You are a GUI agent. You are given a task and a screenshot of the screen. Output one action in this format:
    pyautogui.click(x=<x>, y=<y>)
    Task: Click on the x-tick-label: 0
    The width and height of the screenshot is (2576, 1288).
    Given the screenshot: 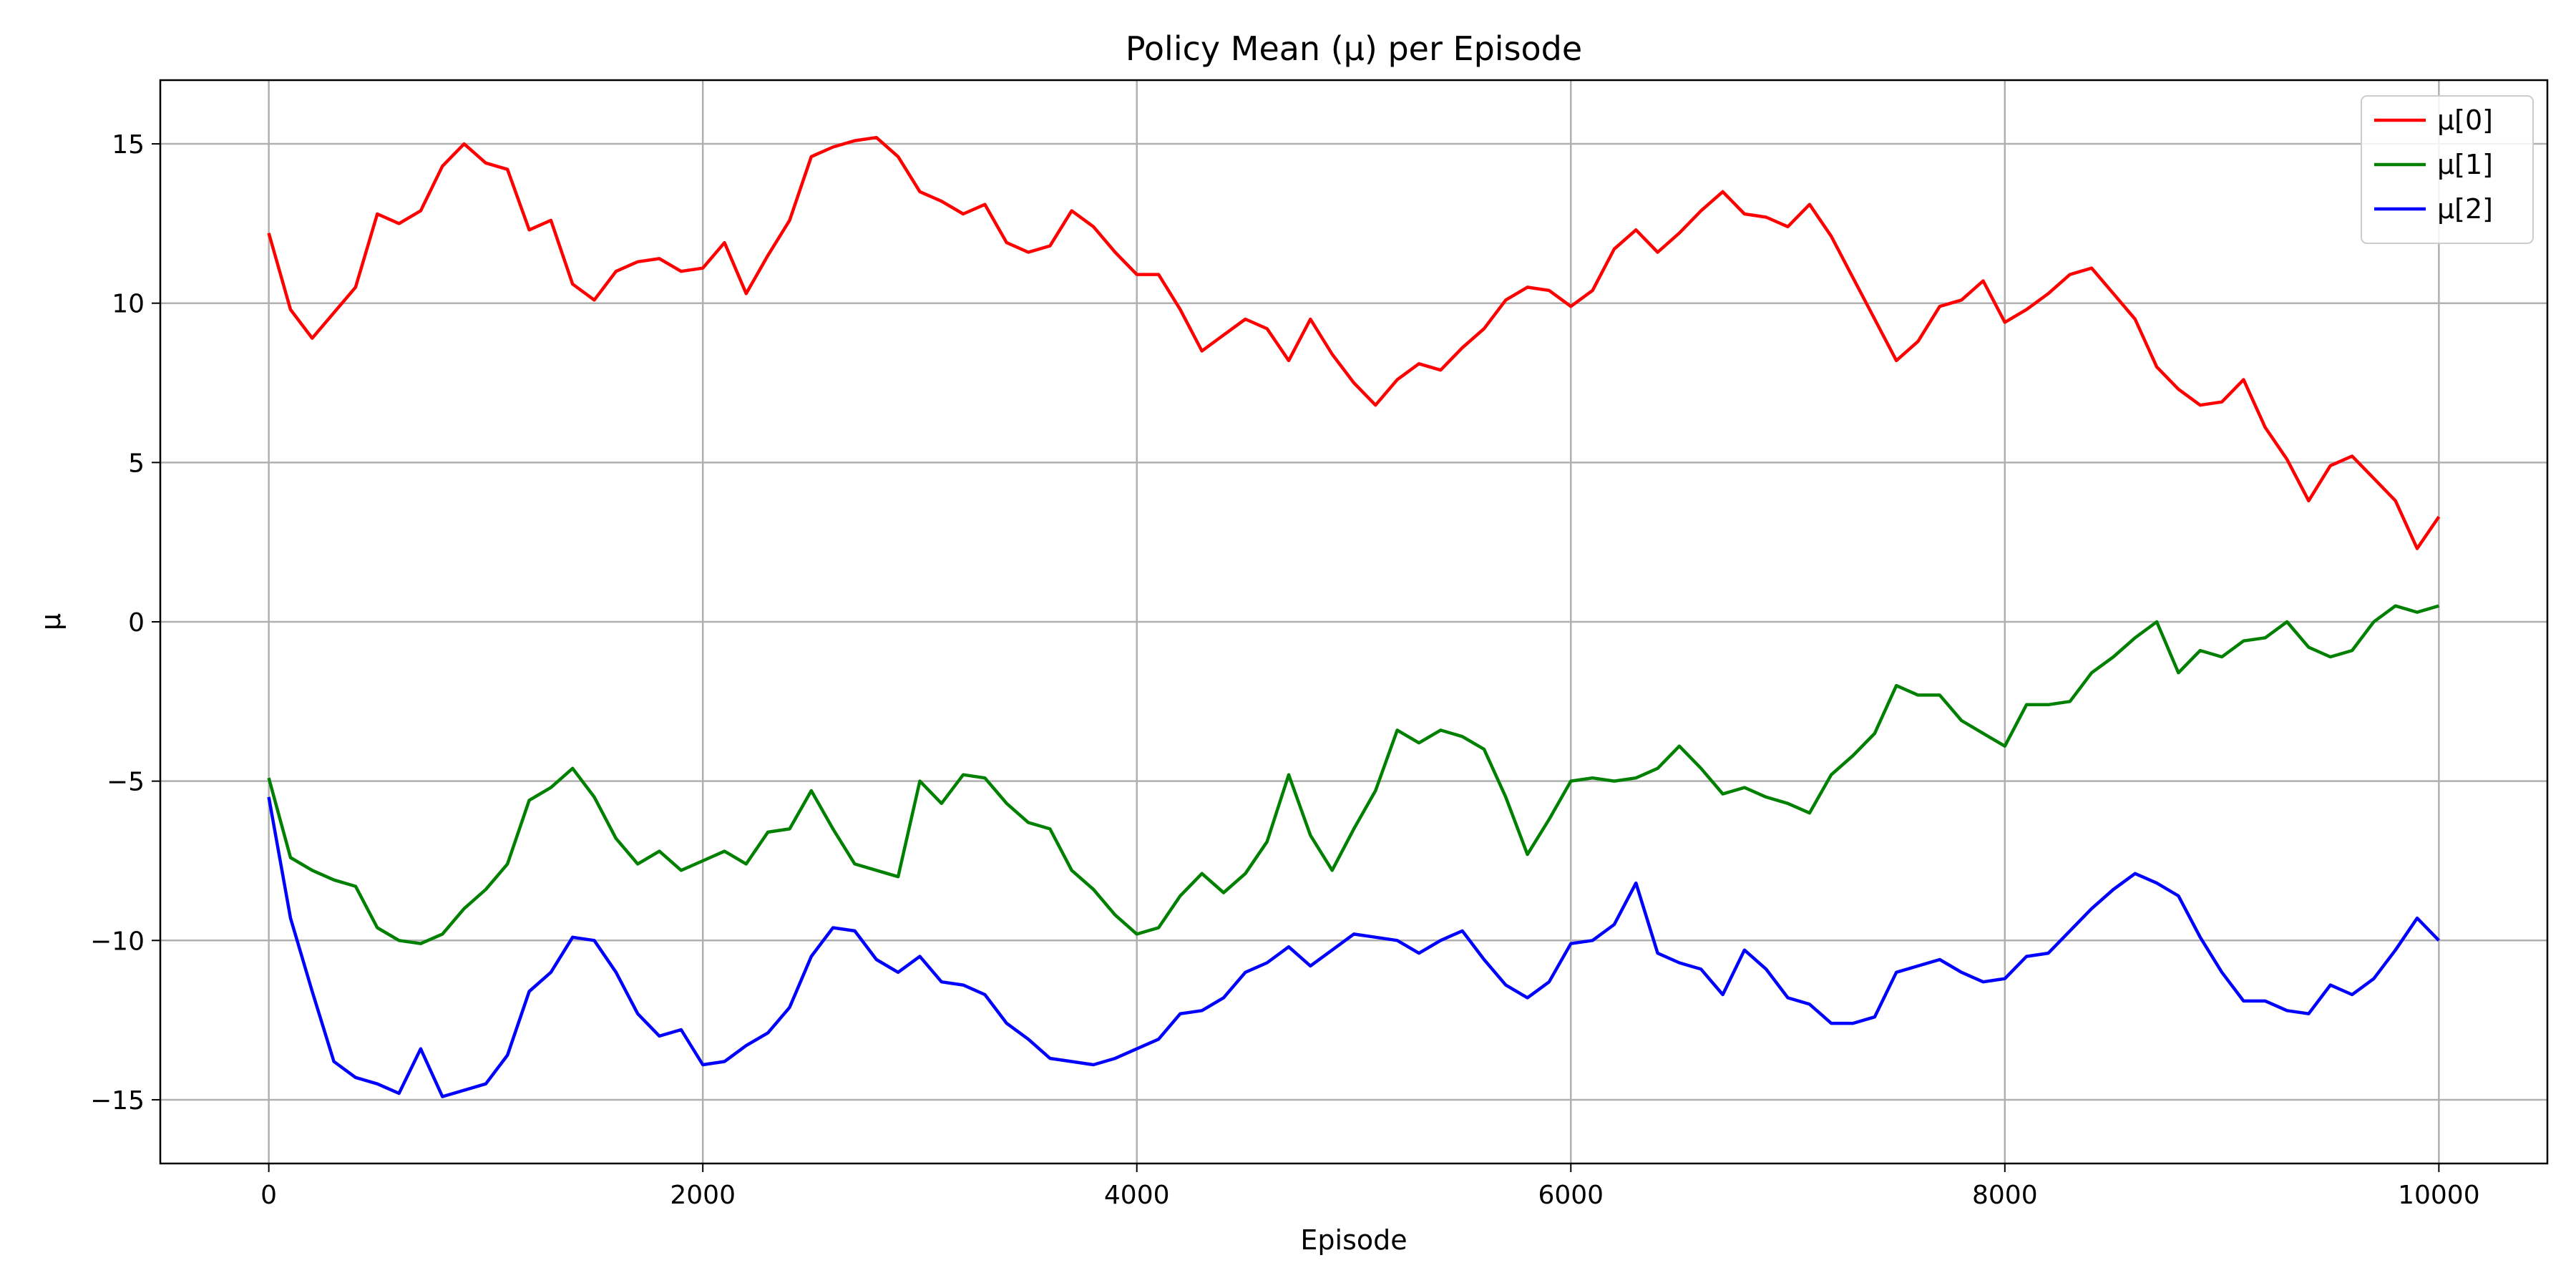 What is the action you would take?
    pyautogui.click(x=268, y=1195)
    